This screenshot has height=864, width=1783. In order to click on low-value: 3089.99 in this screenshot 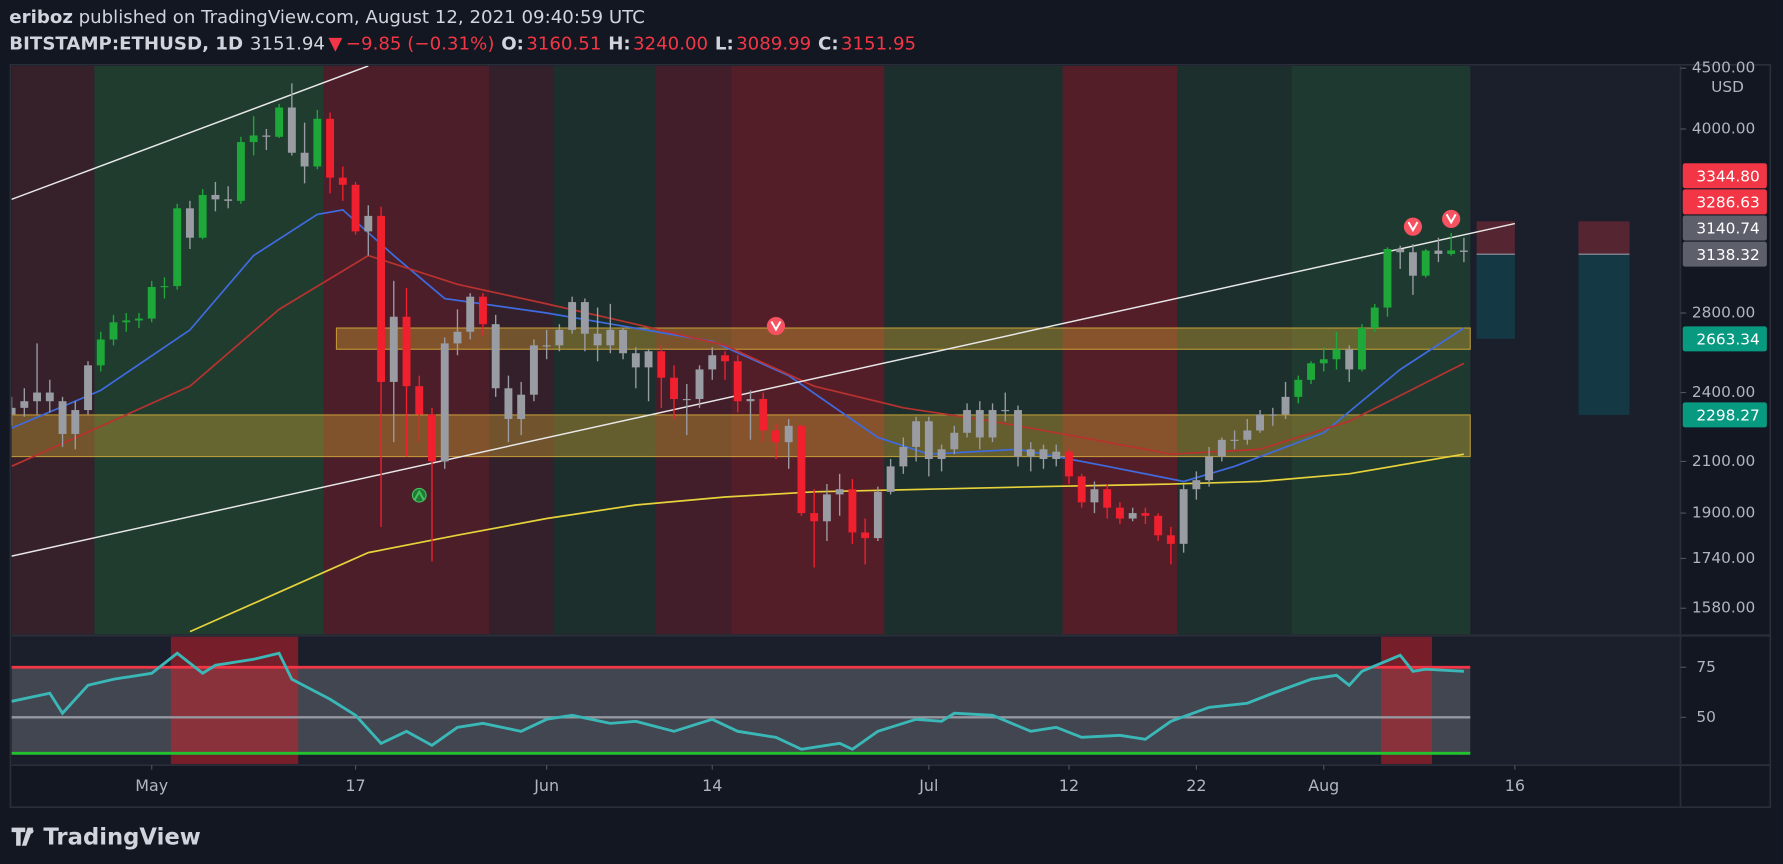, I will do `click(773, 43)`.